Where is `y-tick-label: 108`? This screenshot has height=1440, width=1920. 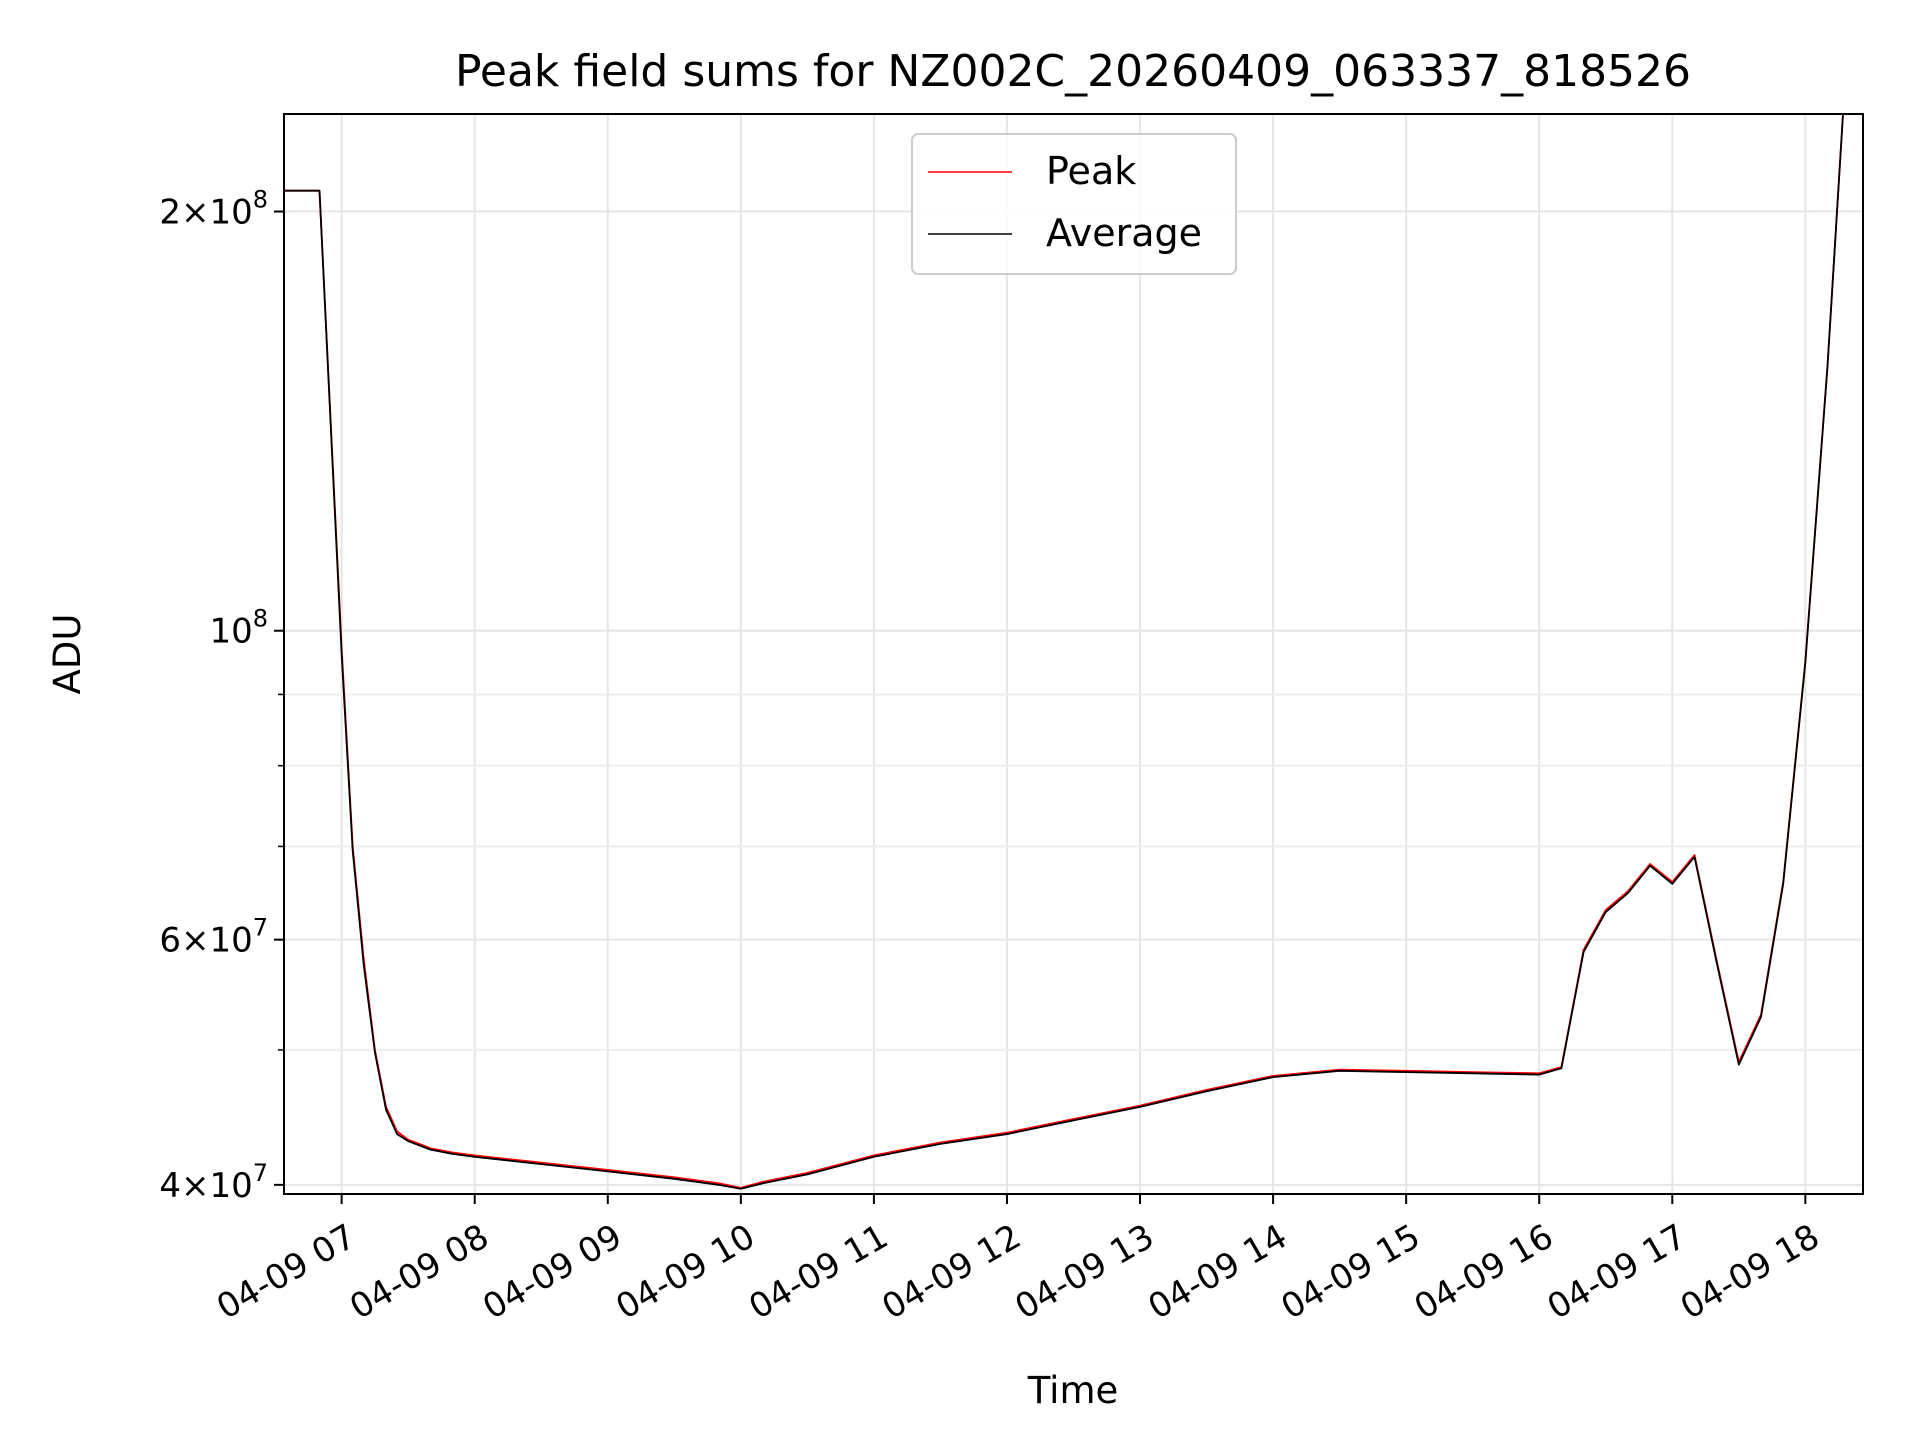 y-tick-label: 108 is located at coordinates (238, 628).